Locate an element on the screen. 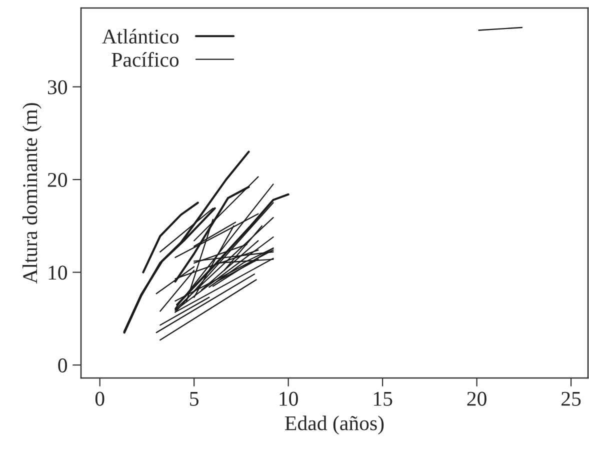 This screenshot has height=451, width=589. x-tick-label: 5 is located at coordinates (194, 399).